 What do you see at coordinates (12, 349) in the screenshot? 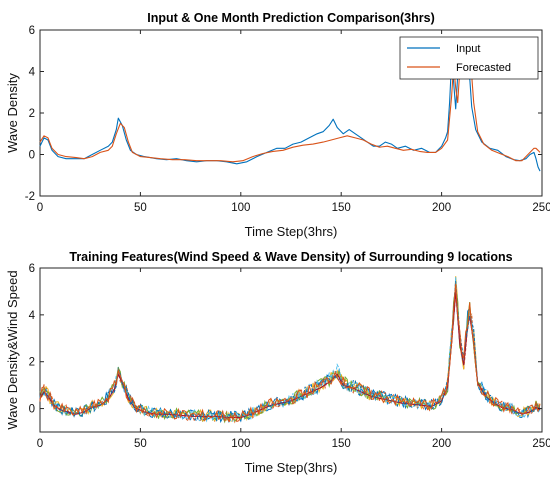
I see `bottom-y-axis-label: Wave Density&Wind Speed` at bounding box center [12, 349].